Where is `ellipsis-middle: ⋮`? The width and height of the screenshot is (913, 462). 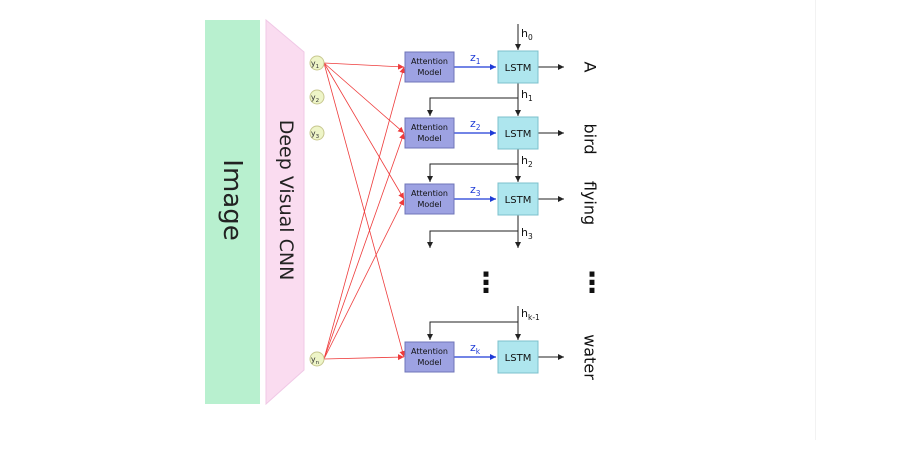 ellipsis-middle: ⋮ is located at coordinates (486, 282).